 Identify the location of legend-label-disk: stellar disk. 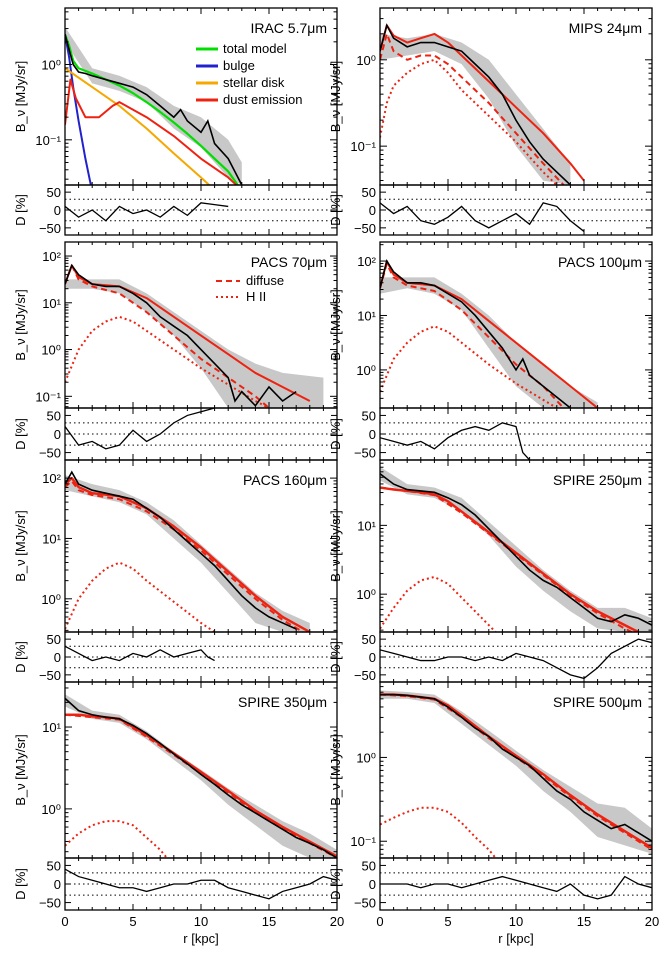
(254, 82).